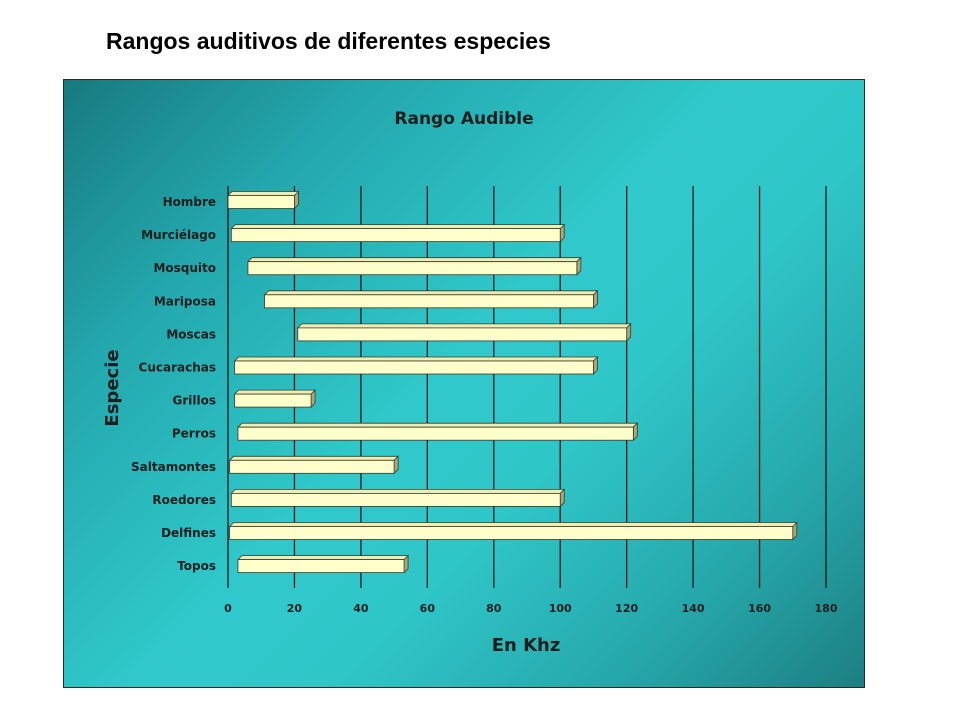 The image size is (960, 720). What do you see at coordinates (177, 368) in the screenshot?
I see `category-label: Cucarachas` at bounding box center [177, 368].